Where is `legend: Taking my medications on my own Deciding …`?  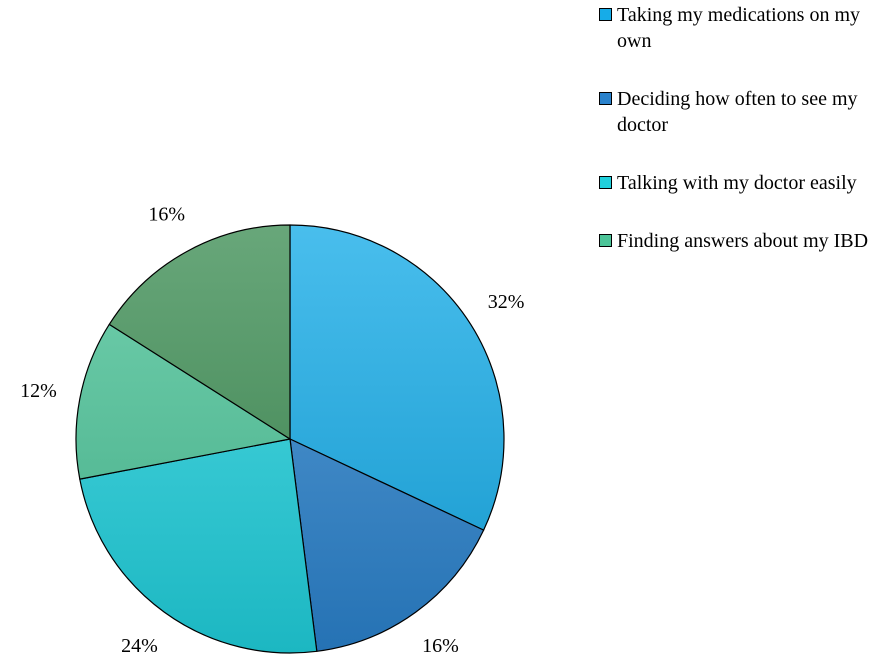 legend: Taking my medications on my own Deciding … is located at coordinates (736, 144).